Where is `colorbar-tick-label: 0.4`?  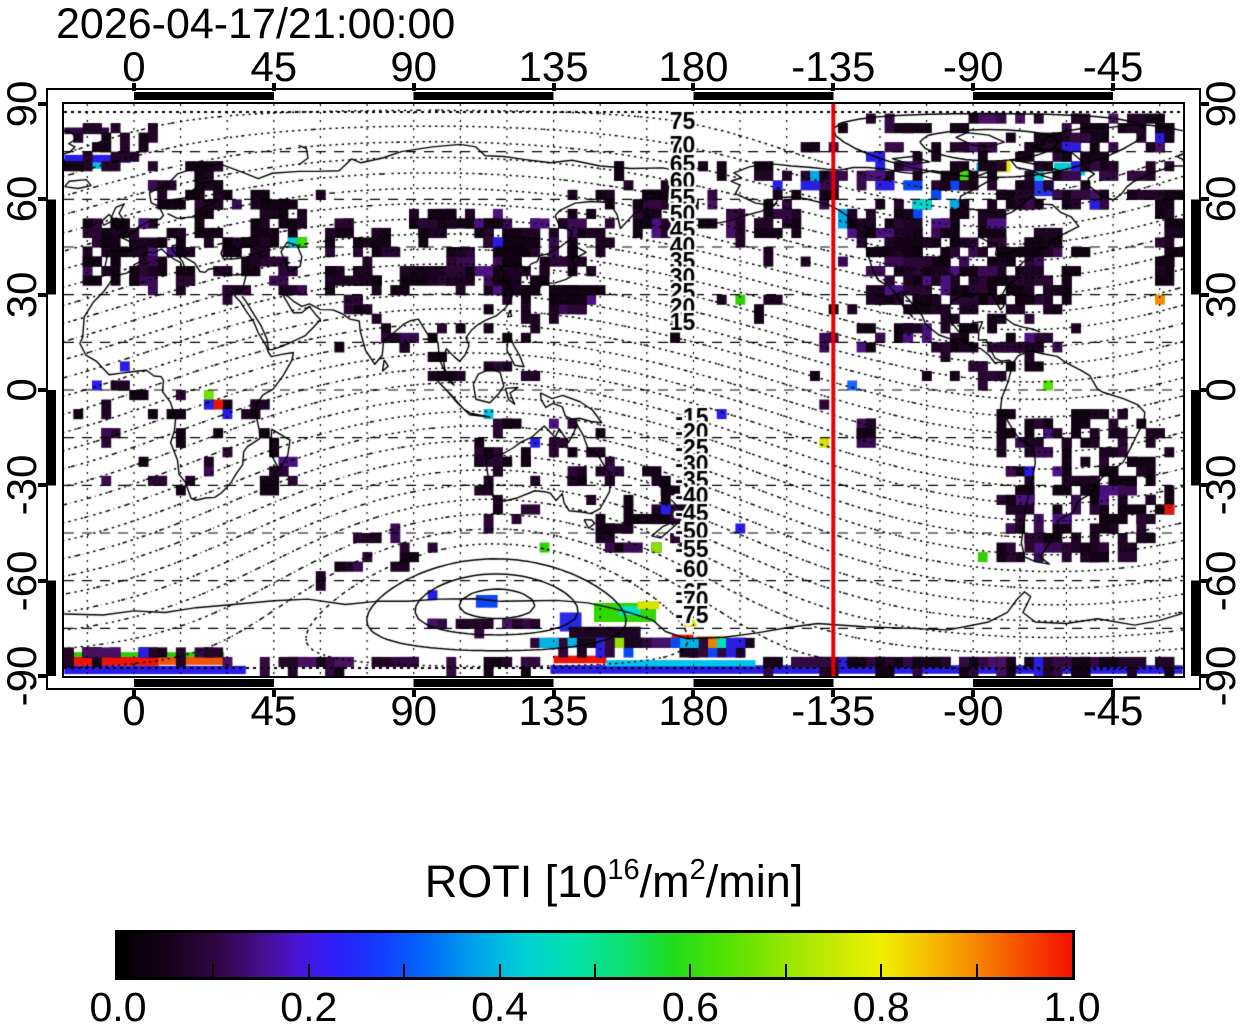 colorbar-tick-label: 0.4 is located at coordinates (500, 1004).